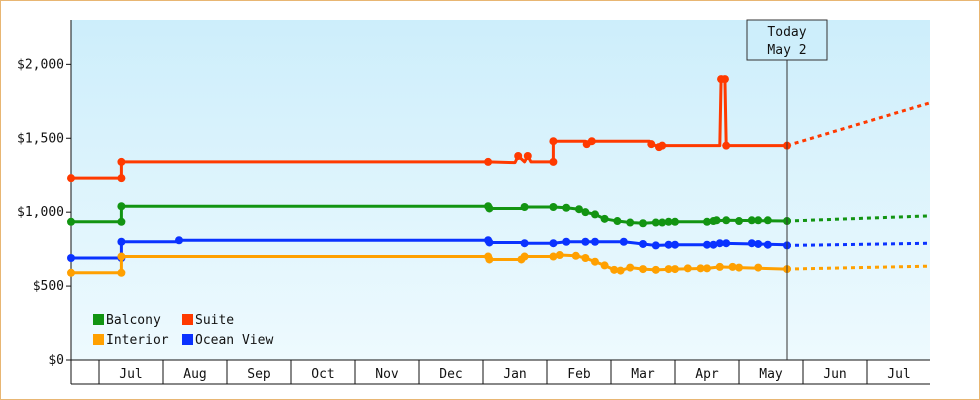  I want to click on y-axis: $0 $500 $1,000 $1,500 $2,000, so click(44, 202).